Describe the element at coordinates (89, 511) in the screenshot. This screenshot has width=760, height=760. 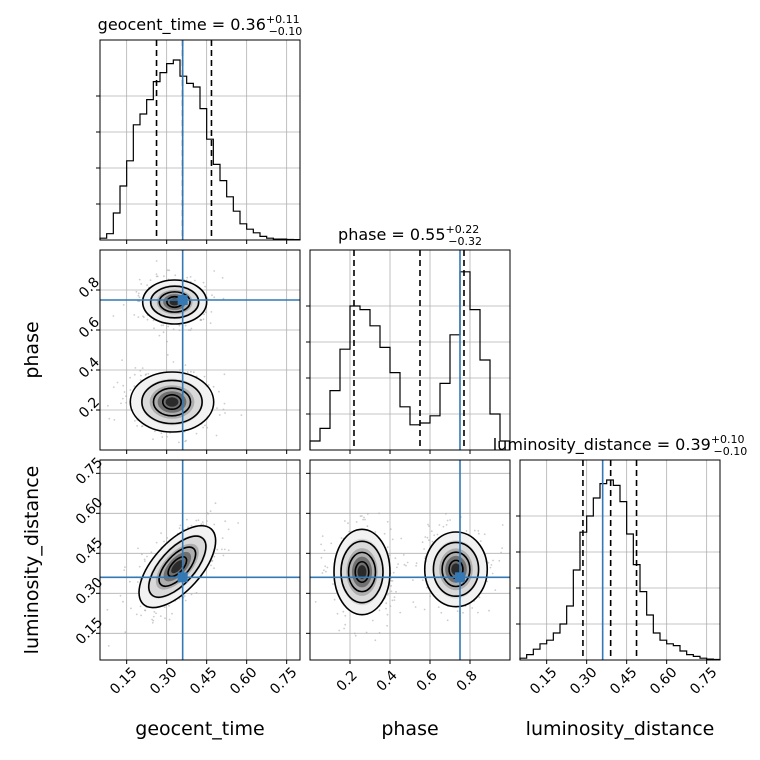
I see `pair-time-dist-ytick-label-3: 0.60` at that location.